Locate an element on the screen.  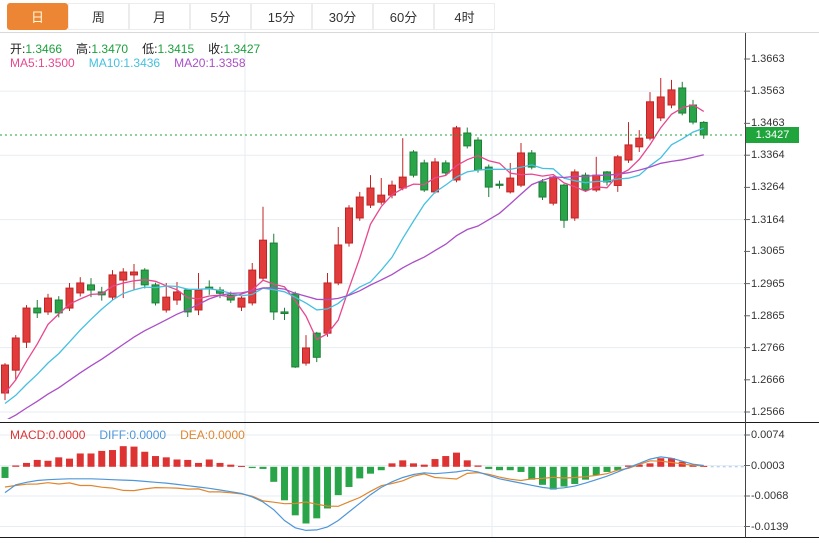
quote-bar-item: 开:1.3466 is located at coordinates (36, 49).